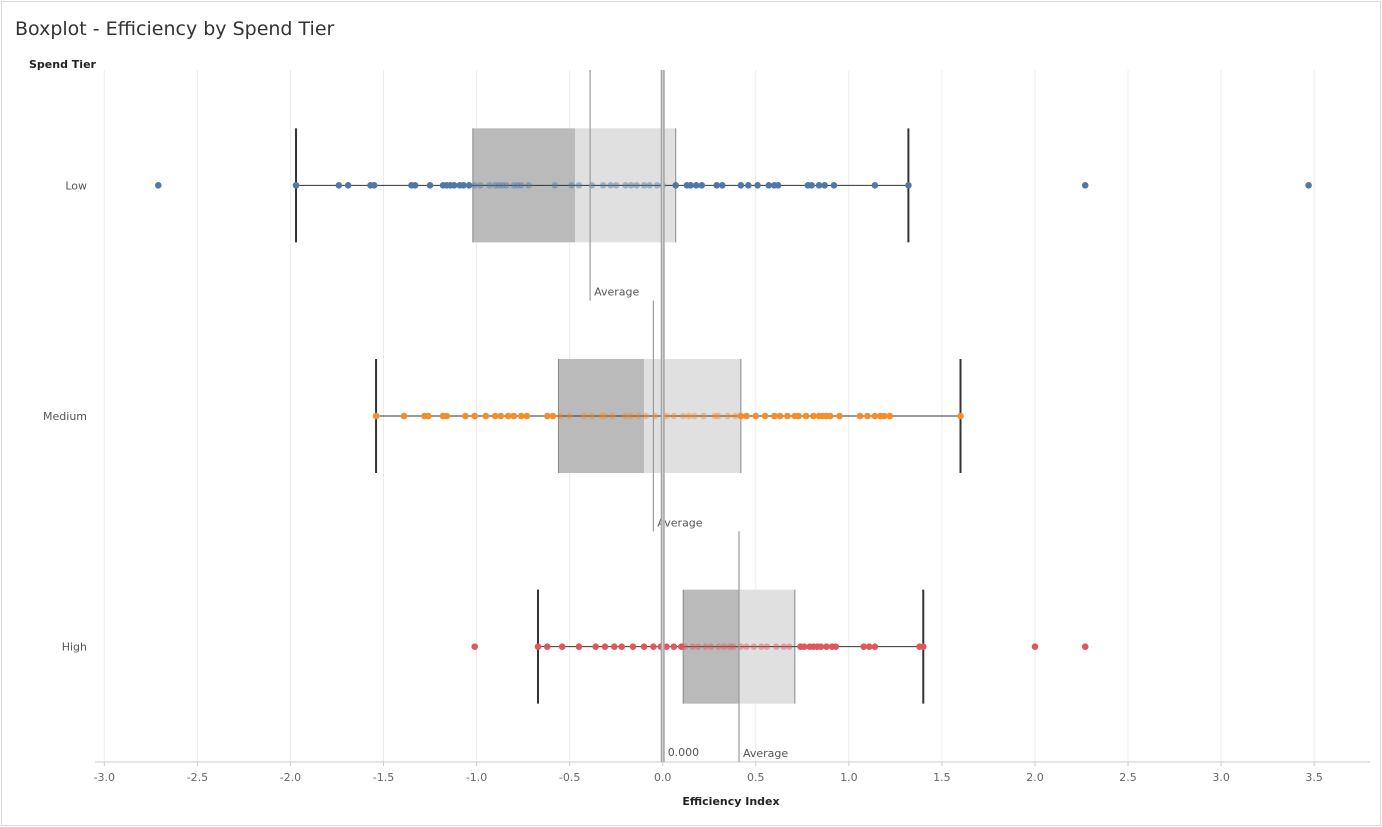 The image size is (1382, 827). What do you see at coordinates (1314, 777) in the screenshot?
I see `x-tick-label: 3.5` at bounding box center [1314, 777].